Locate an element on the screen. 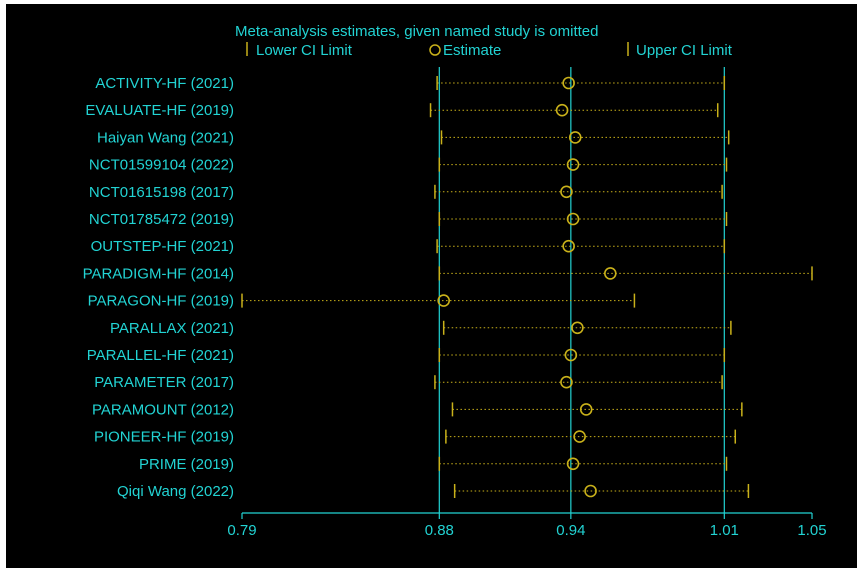 This screenshot has height=577, width=861. legend-upper-ci-label: Upper CI Limit is located at coordinates (684, 50).